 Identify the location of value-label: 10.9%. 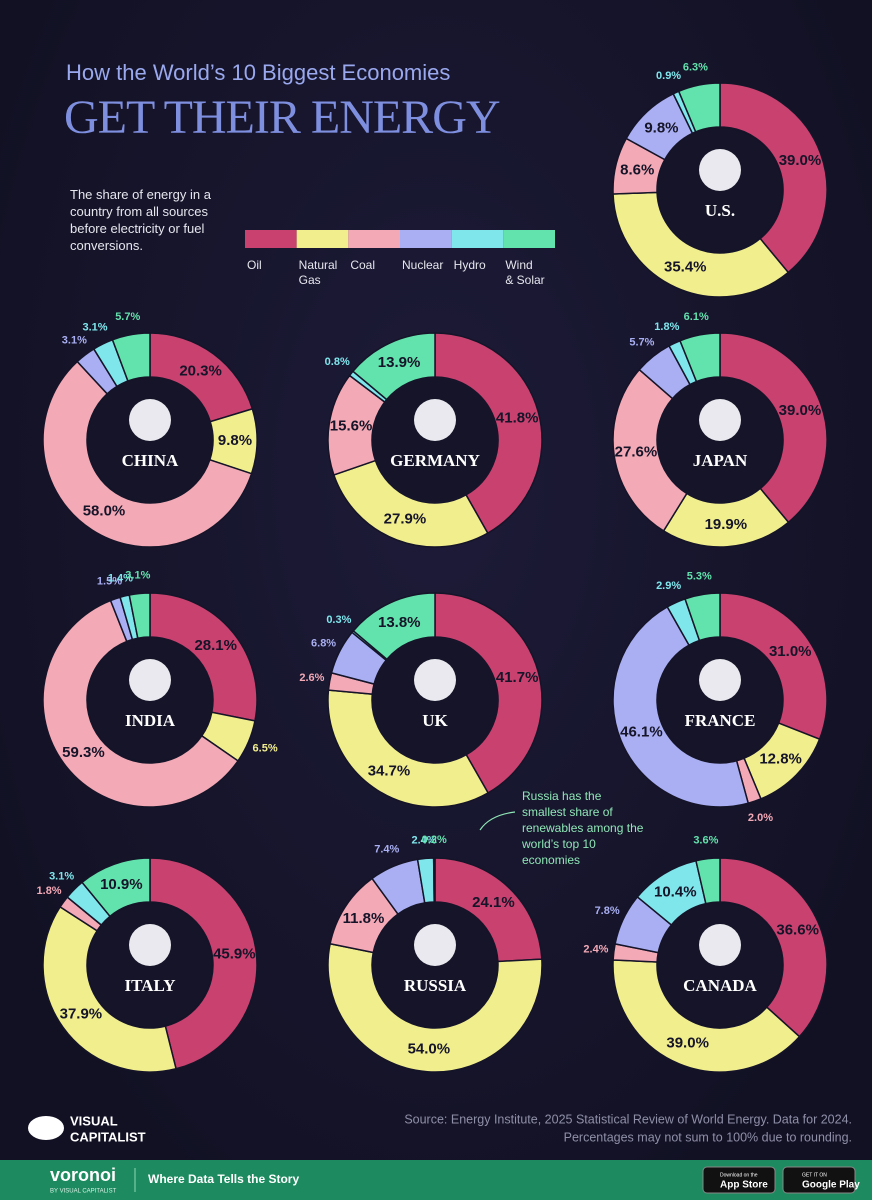
(121, 884).